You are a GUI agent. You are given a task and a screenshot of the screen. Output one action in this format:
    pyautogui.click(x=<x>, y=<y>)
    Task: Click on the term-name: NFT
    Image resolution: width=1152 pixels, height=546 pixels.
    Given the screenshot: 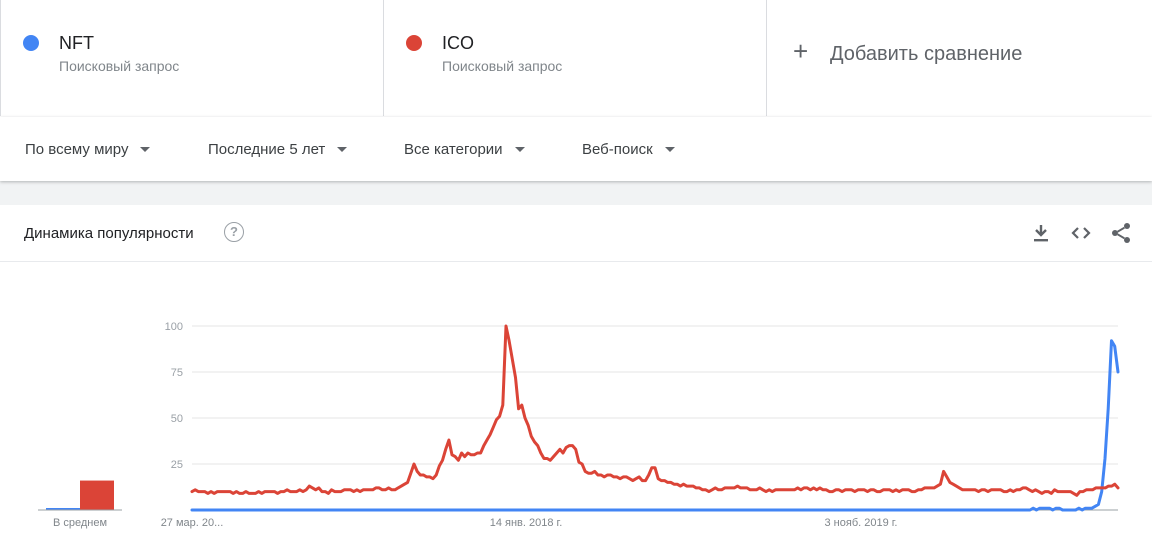 What is the action you would take?
    pyautogui.click(x=76, y=43)
    